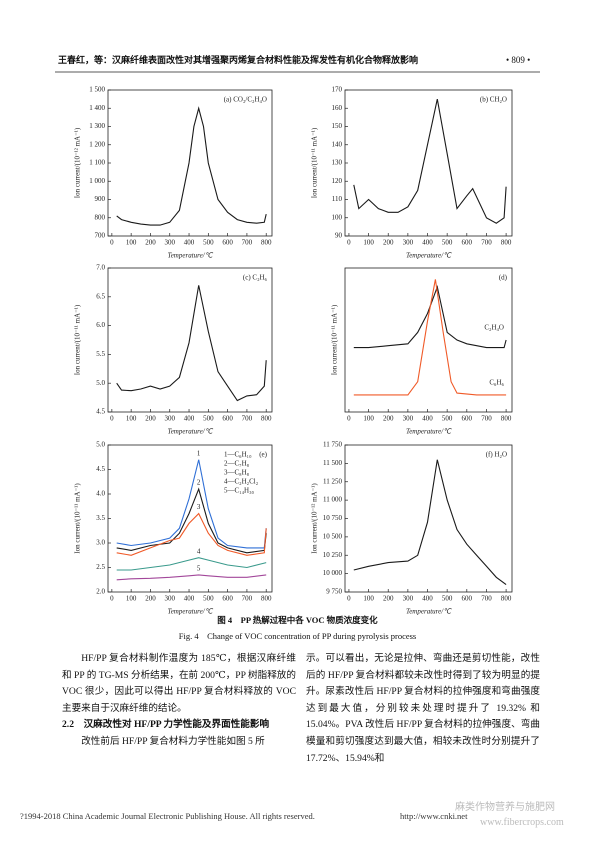 The height and width of the screenshot is (842, 595). Describe the element at coordinates (199, 483) in the screenshot. I see `curve-tag: 2` at that location.